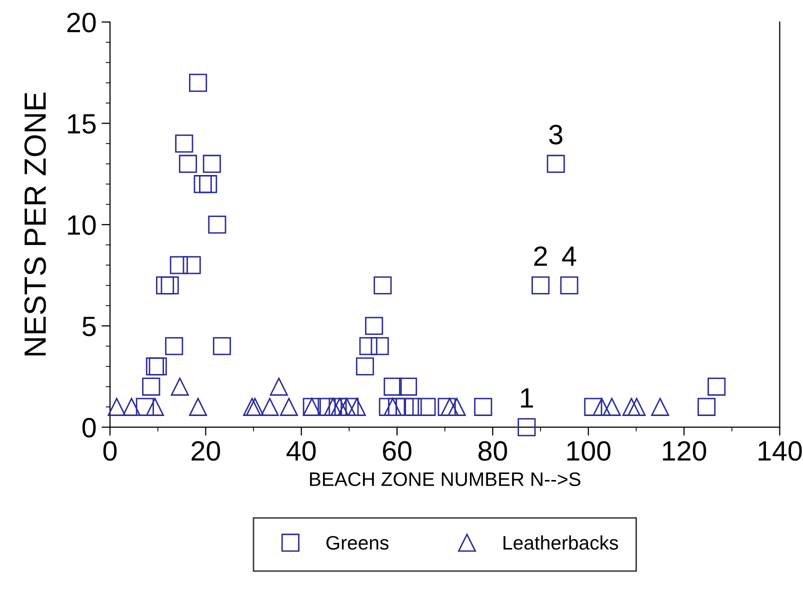  What do you see at coordinates (301, 451) in the screenshot?
I see `x-tick-label: 40` at bounding box center [301, 451].